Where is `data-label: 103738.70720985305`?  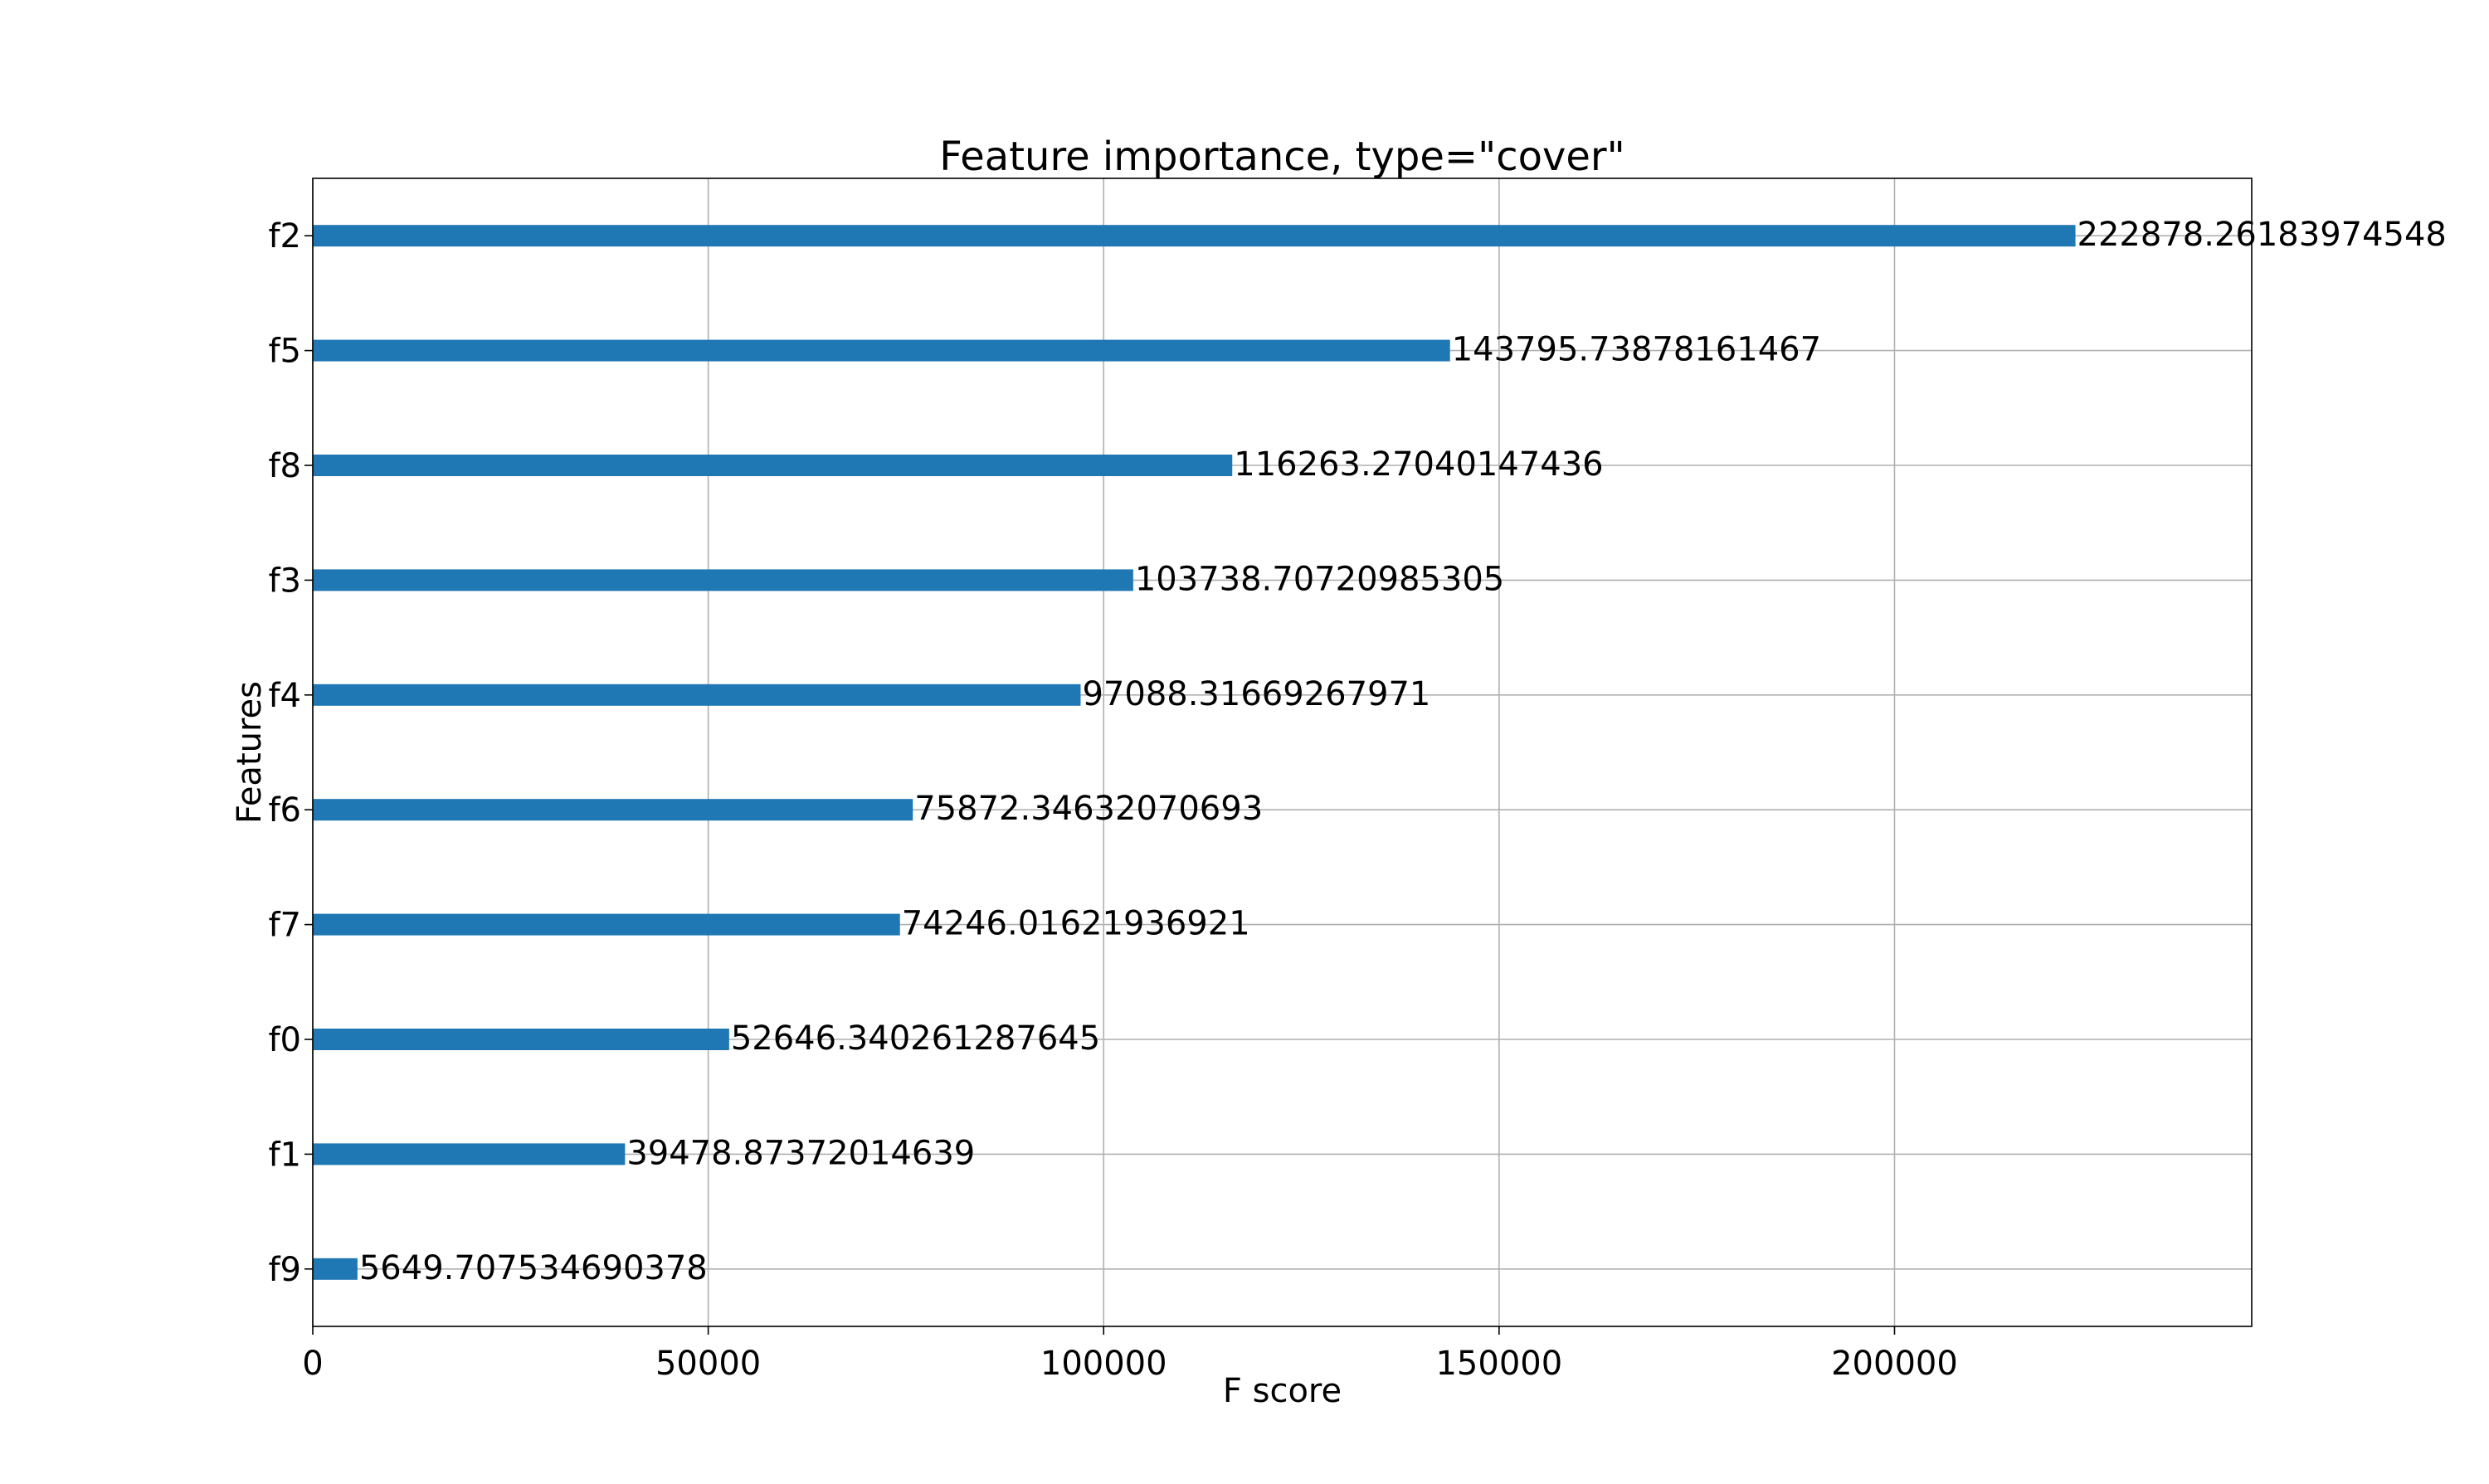 data-label: 103738.70720985305 is located at coordinates (1319, 579).